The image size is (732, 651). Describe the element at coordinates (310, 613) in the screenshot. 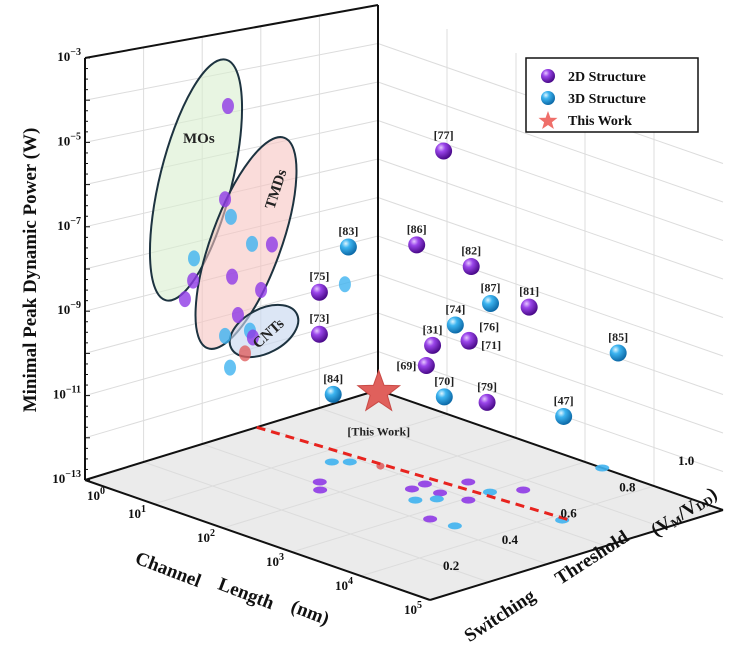

I see `x-axis-title-word: (nm)` at that location.